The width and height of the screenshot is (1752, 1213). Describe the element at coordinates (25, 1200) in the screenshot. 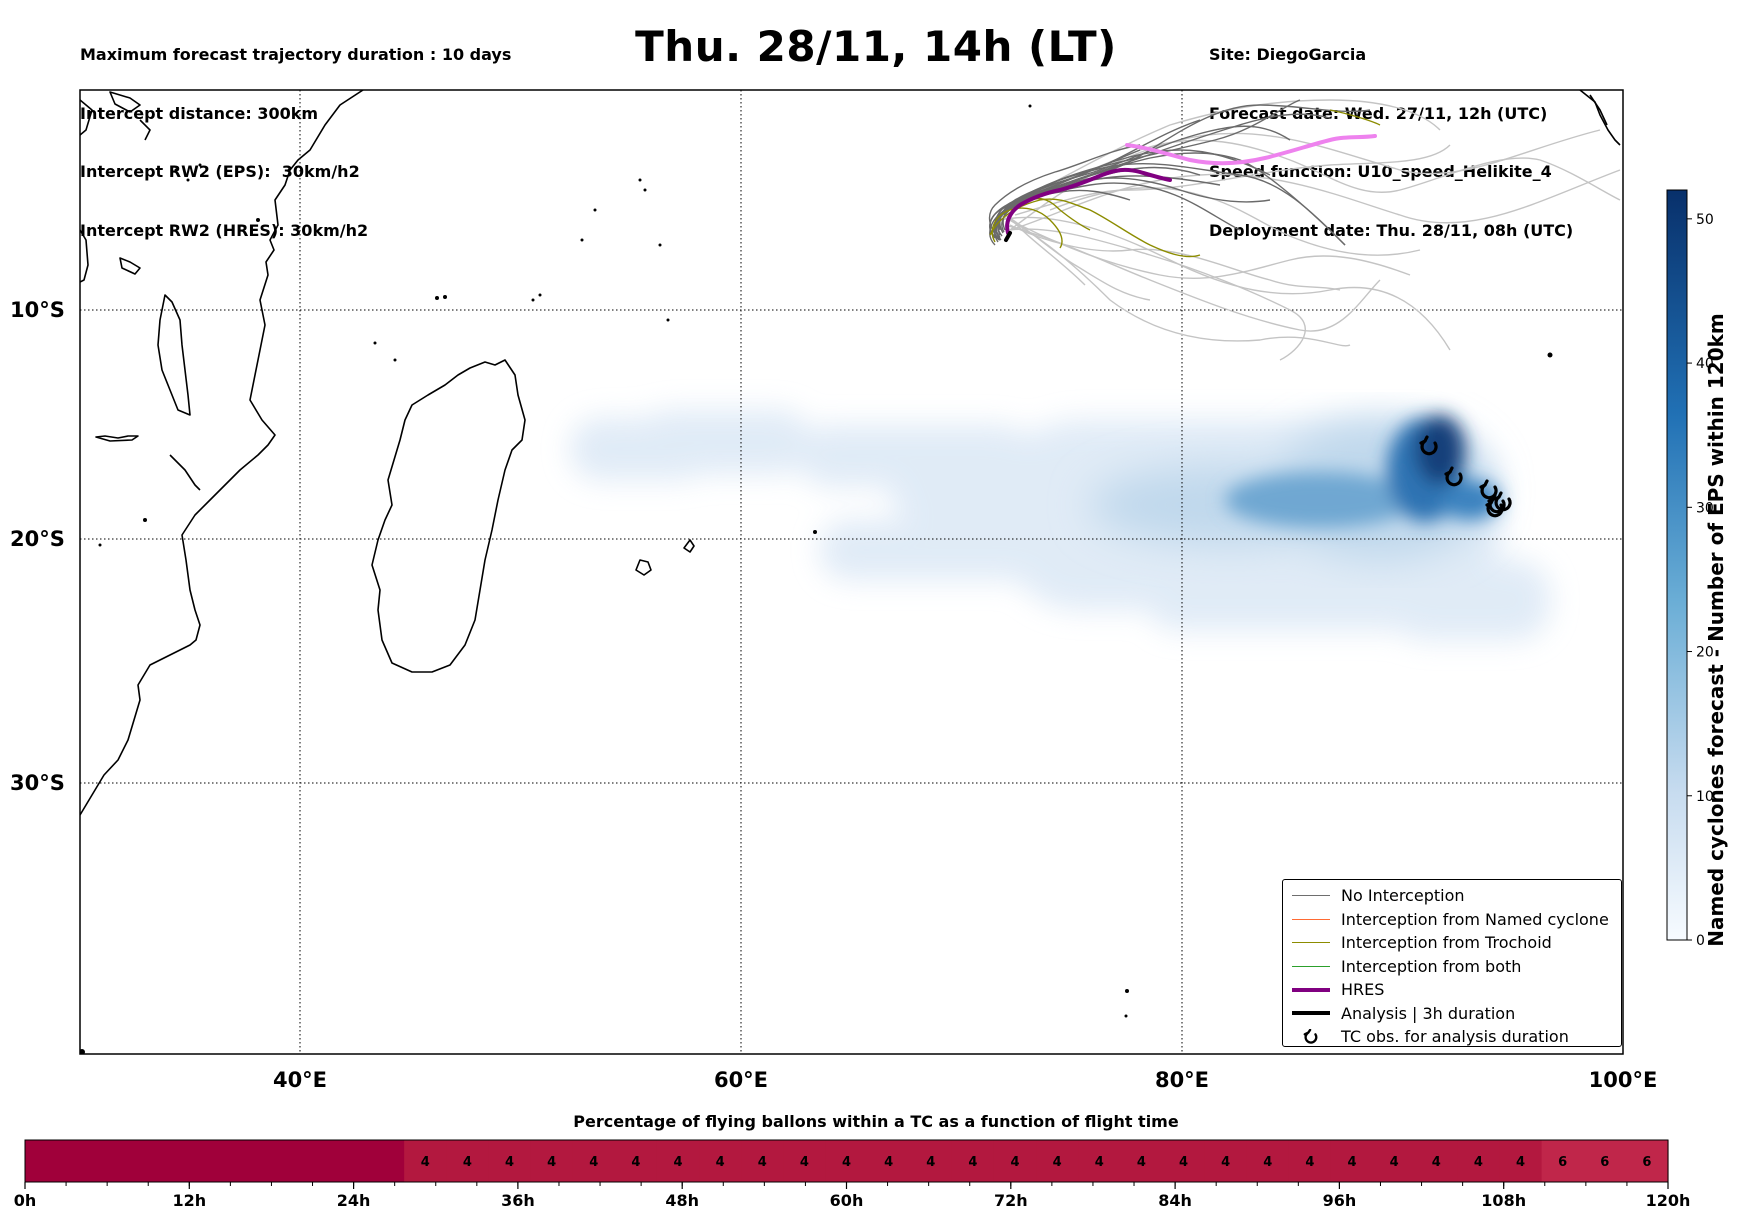

I see `percentage-tick-label: 0h` at that location.